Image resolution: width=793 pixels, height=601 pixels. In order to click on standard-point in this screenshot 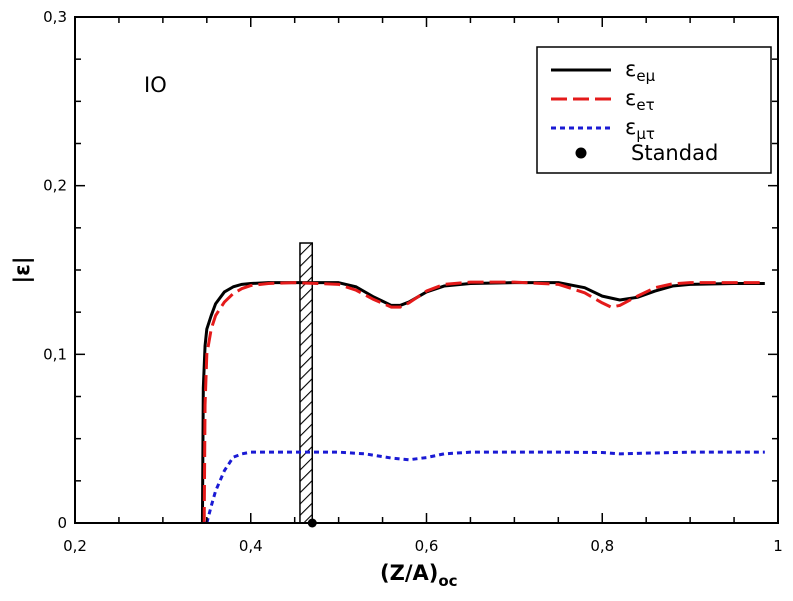, I will do `click(312, 523)`.